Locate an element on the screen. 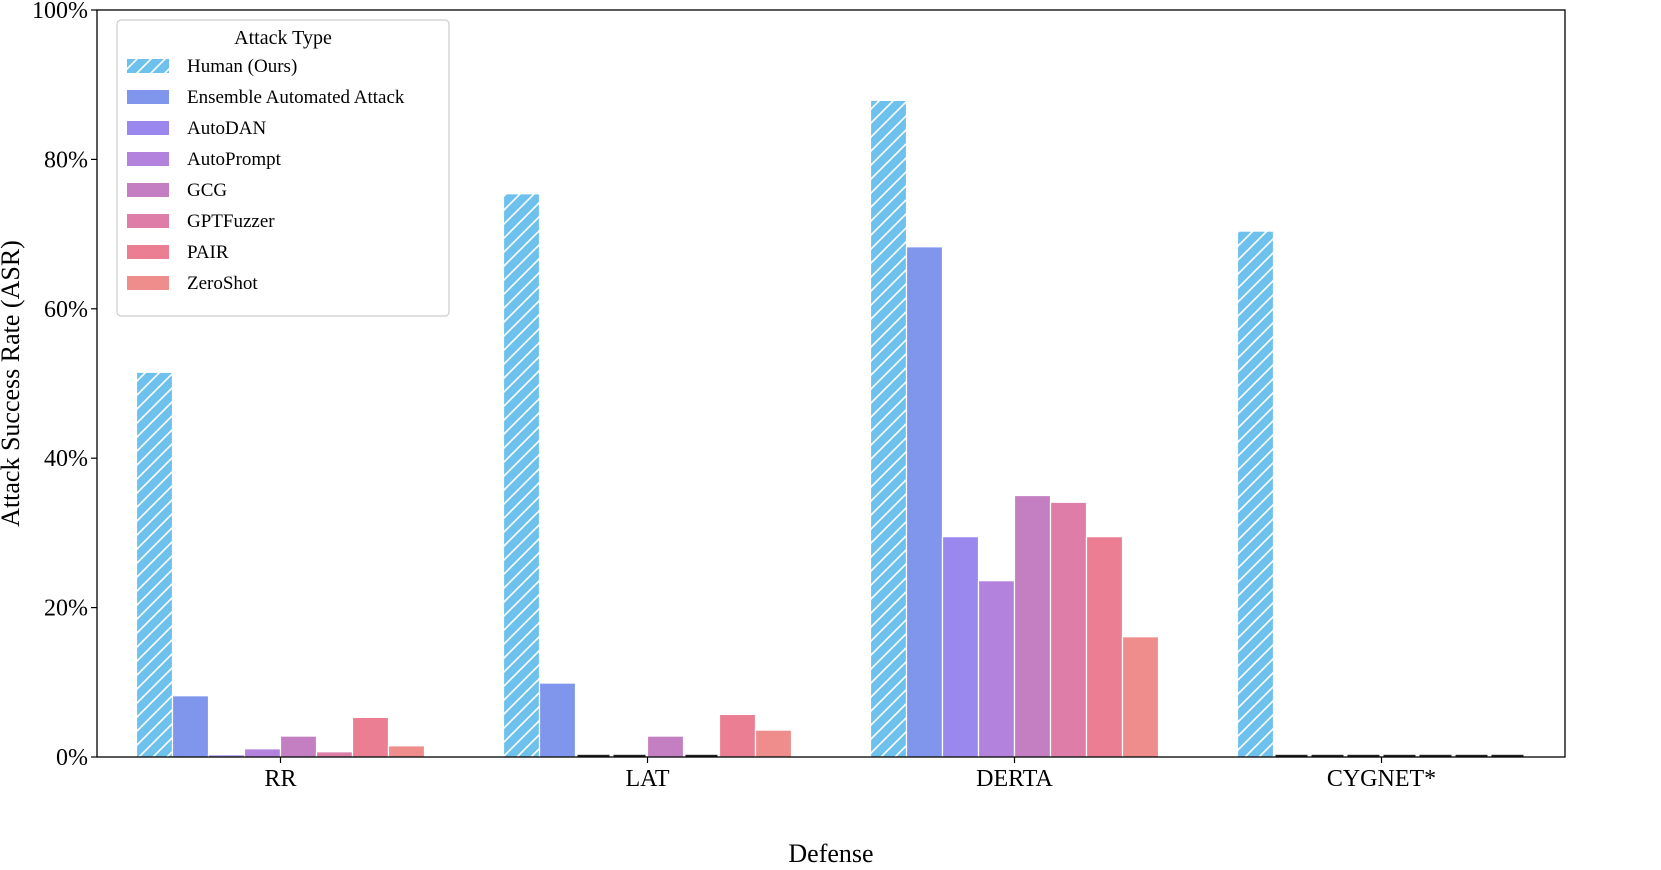  legend-label: GPTFuzzer is located at coordinates (231, 221).